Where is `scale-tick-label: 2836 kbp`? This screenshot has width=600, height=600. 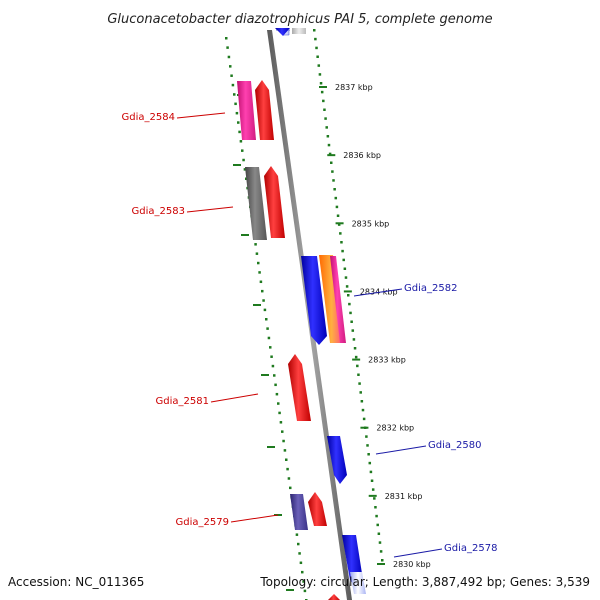
scale-tick-label: 2836 kbp is located at coordinates (362, 155).